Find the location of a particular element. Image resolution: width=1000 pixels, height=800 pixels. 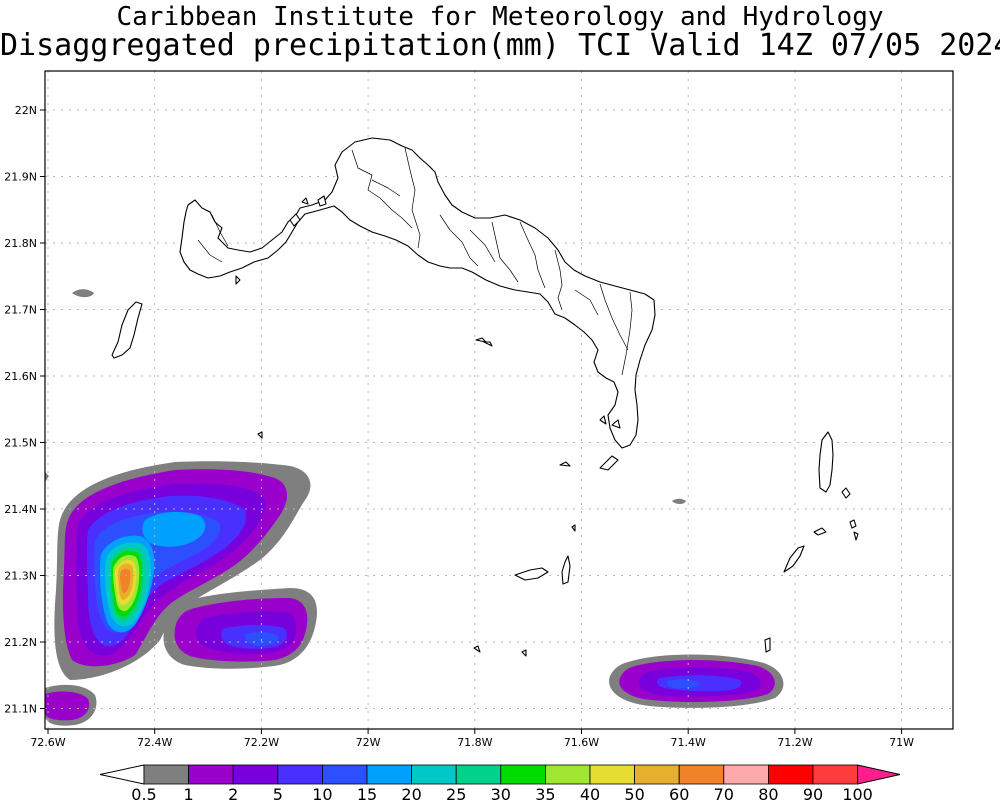

colorbar-under-arrow is located at coordinates (122, 774).